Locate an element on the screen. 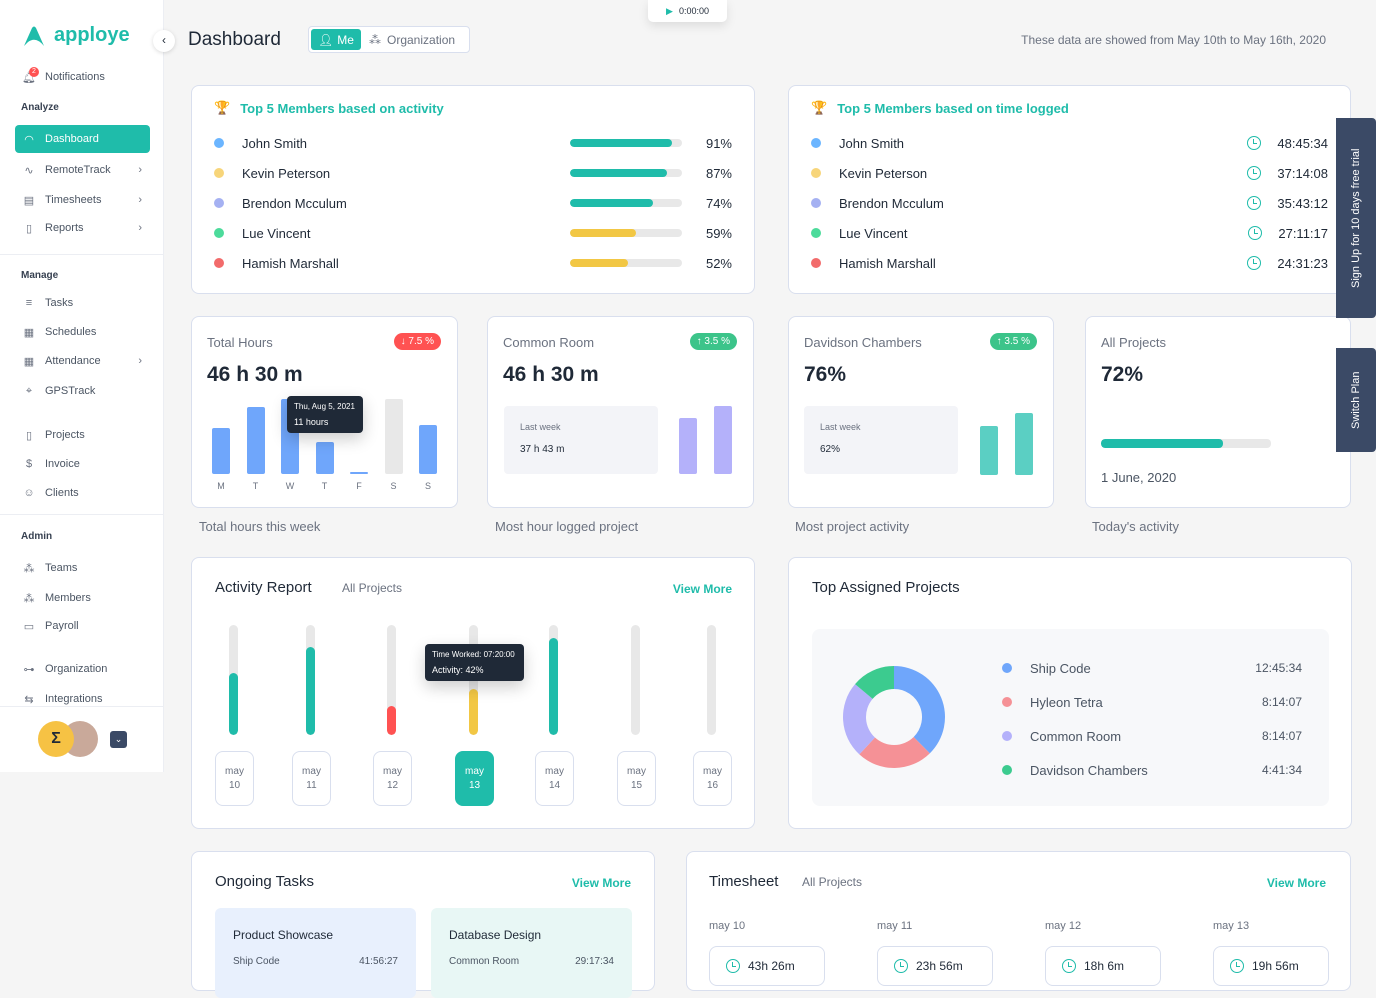  sidebar-item-schedules: ▦ Schedules is located at coordinates (82, 332).